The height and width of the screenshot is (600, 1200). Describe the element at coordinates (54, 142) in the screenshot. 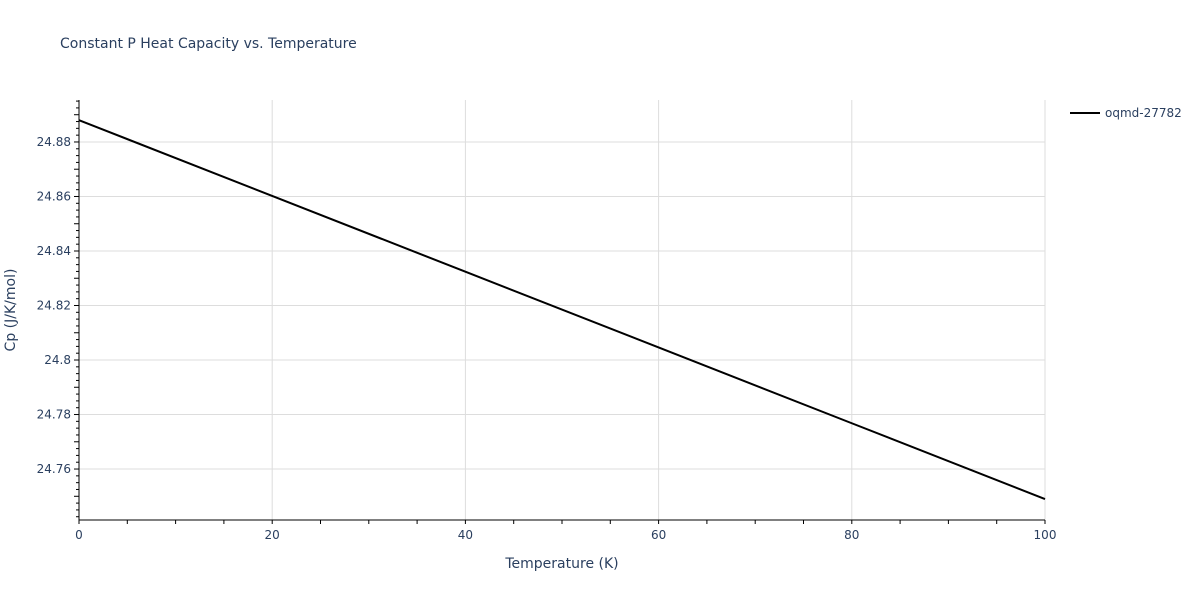

I see `y-tick-label: 24.88` at that location.